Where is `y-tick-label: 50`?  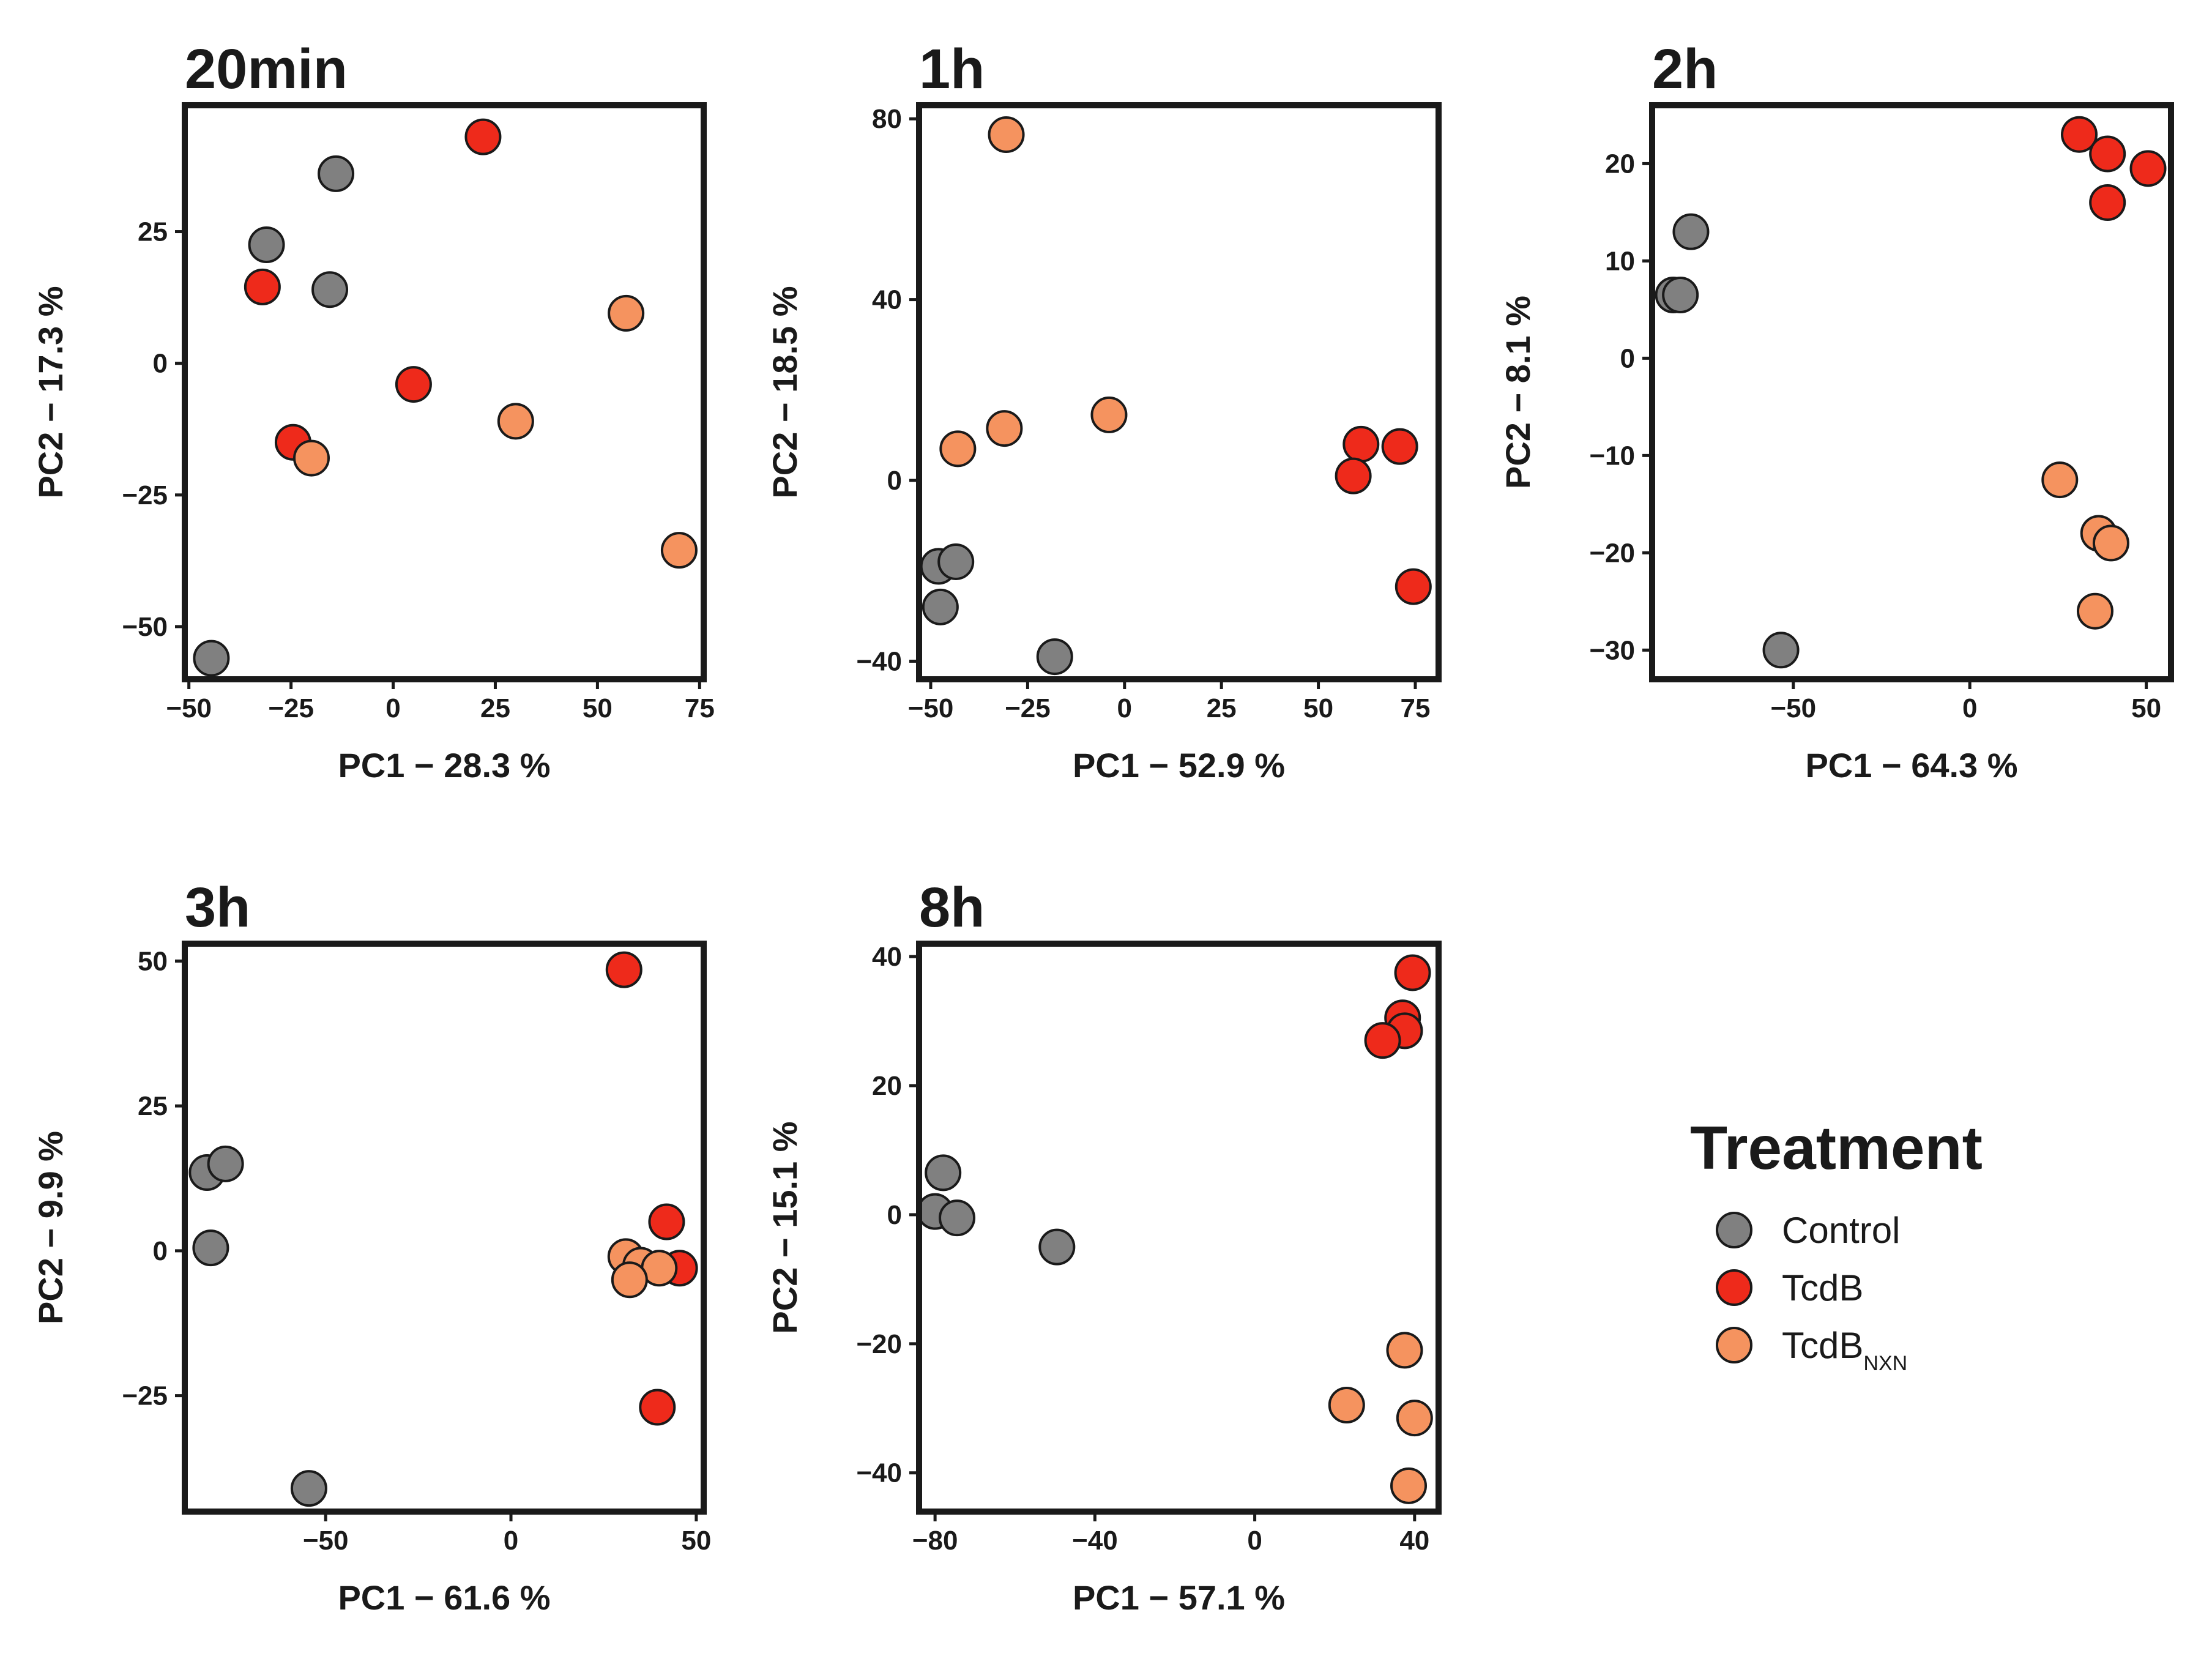 y-tick-label: 50 is located at coordinates (153, 961).